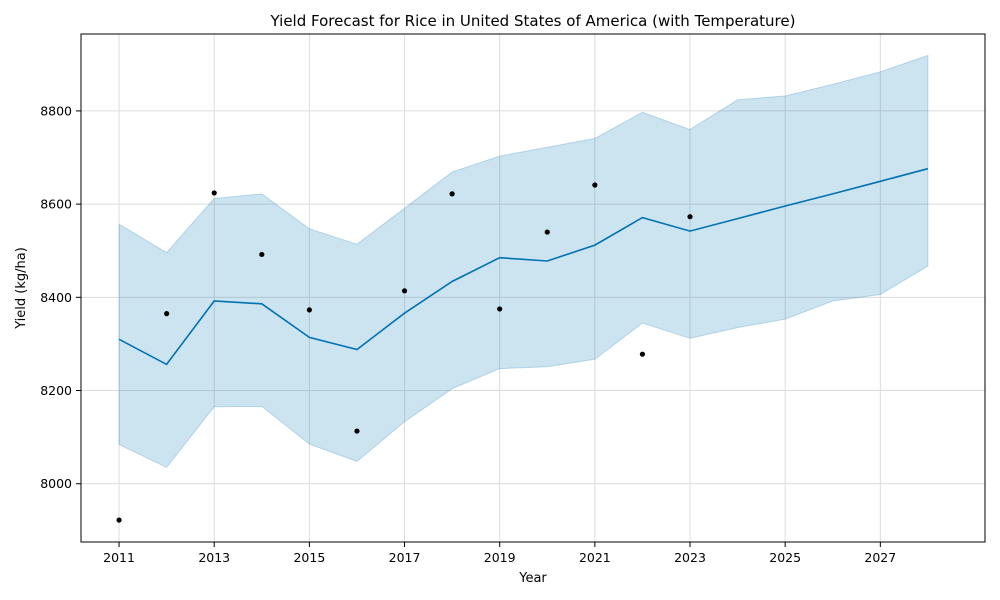 This screenshot has width=1000, height=600. I want to click on x-tick-label: 2019, so click(500, 557).